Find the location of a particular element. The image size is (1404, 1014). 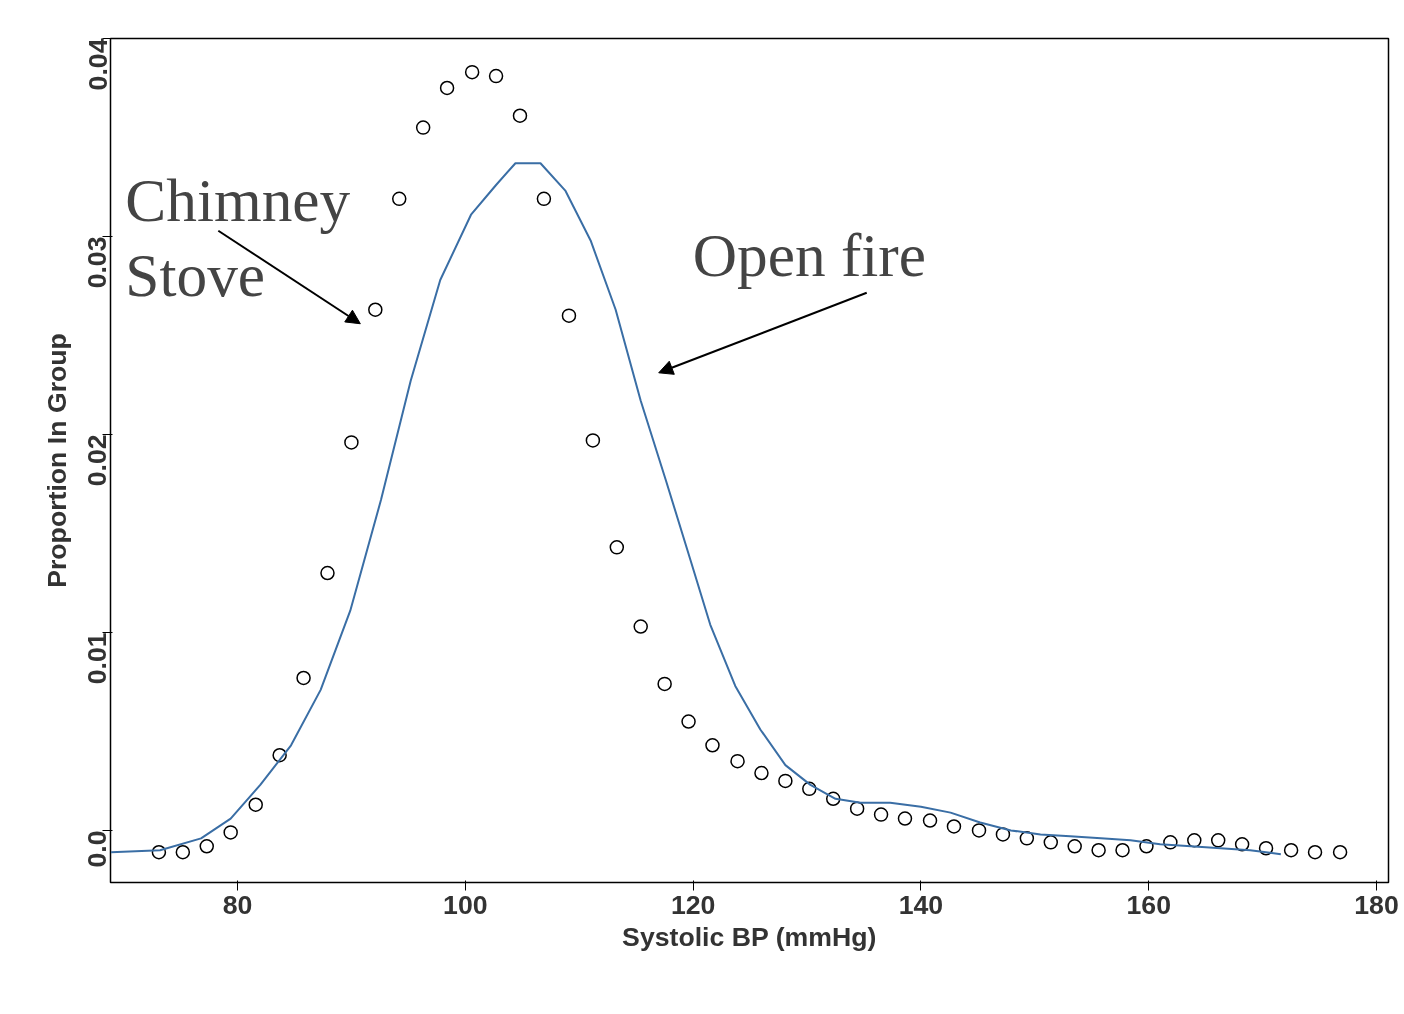

y-axis-title: Proportion In Group is located at coordinates (56, 460).